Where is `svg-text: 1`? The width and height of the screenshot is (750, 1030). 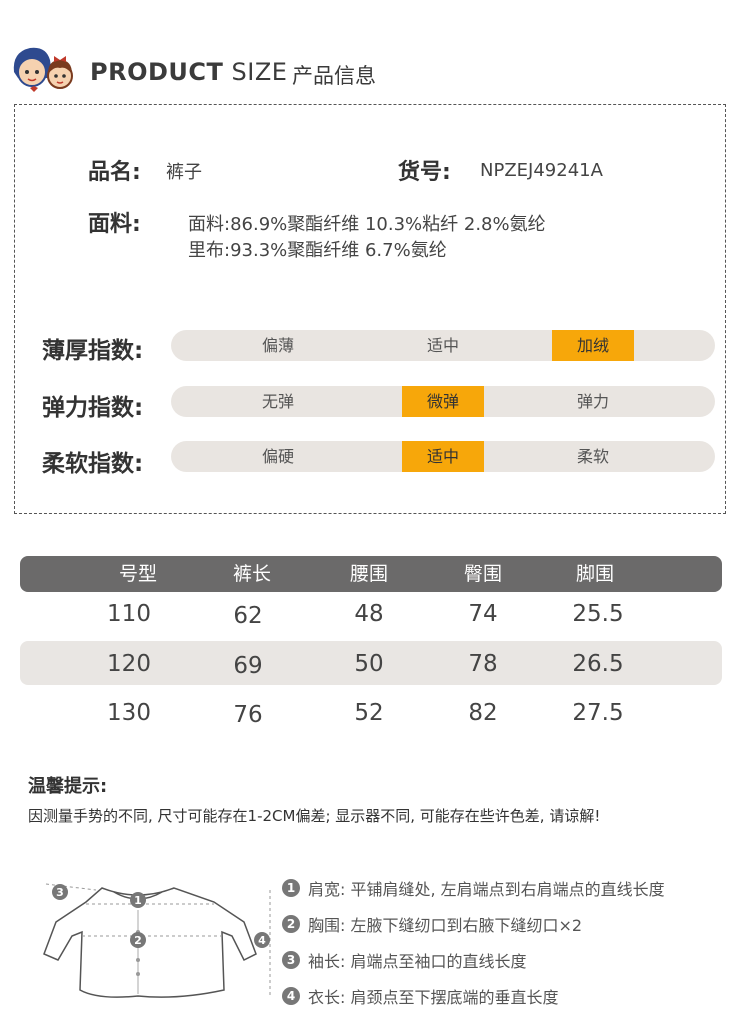
svg-text: 1 is located at coordinates (138, 900).